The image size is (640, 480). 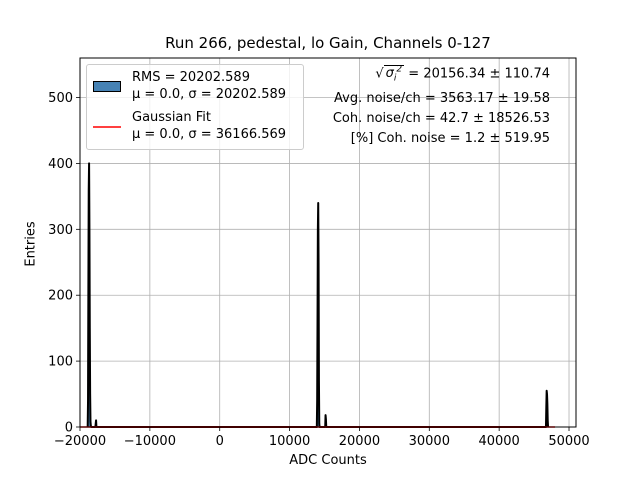 I want to click on x-tick-label: −10000, so click(x=150, y=441).